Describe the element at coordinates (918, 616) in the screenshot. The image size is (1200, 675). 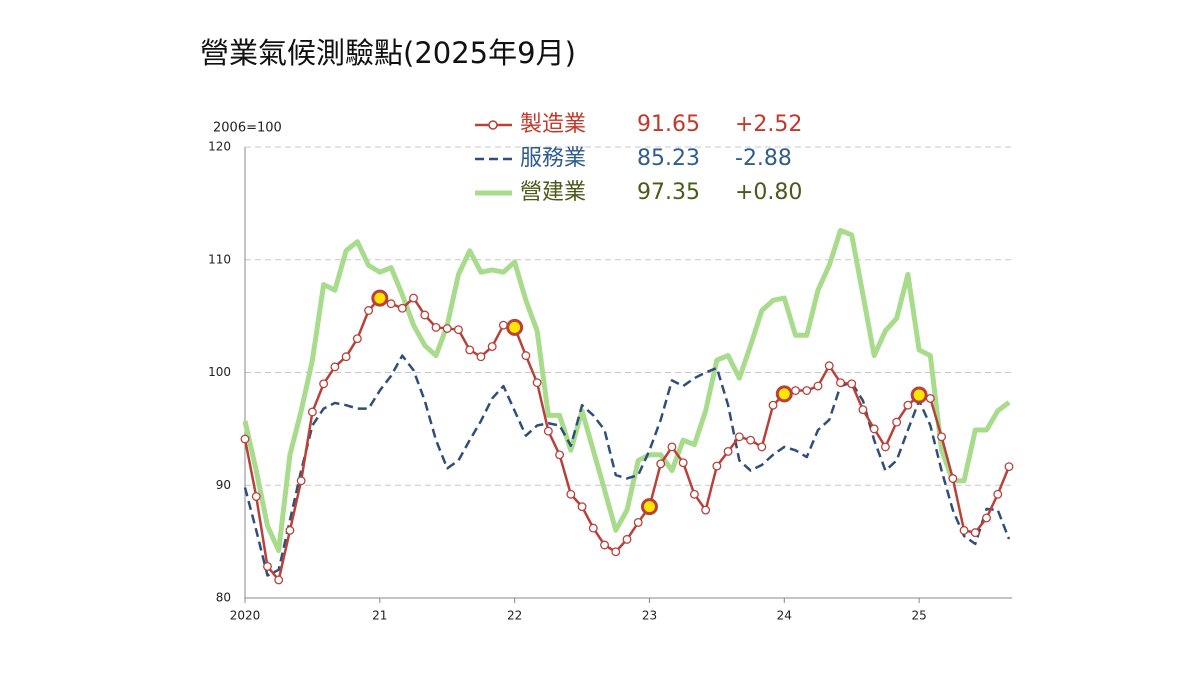
I see `x-tick-label: 25` at that location.